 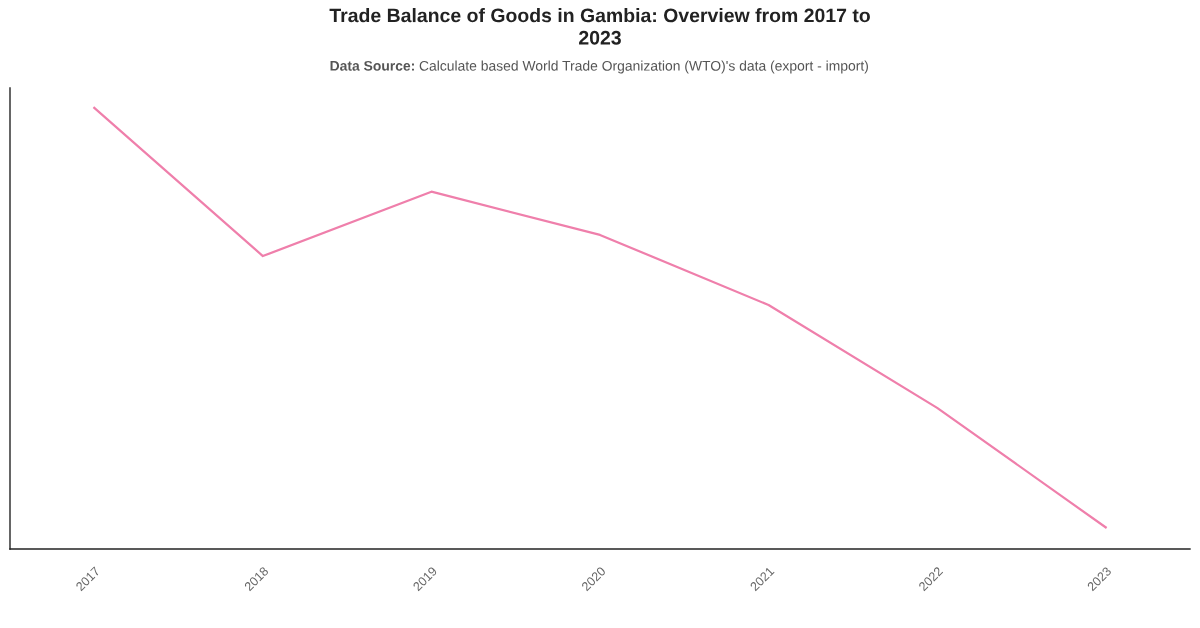 What do you see at coordinates (599, 67) in the screenshot?
I see `chart-subtitle: Data Source: Calculate based World Trade Organization (WTO)'s data (export - import)` at bounding box center [599, 67].